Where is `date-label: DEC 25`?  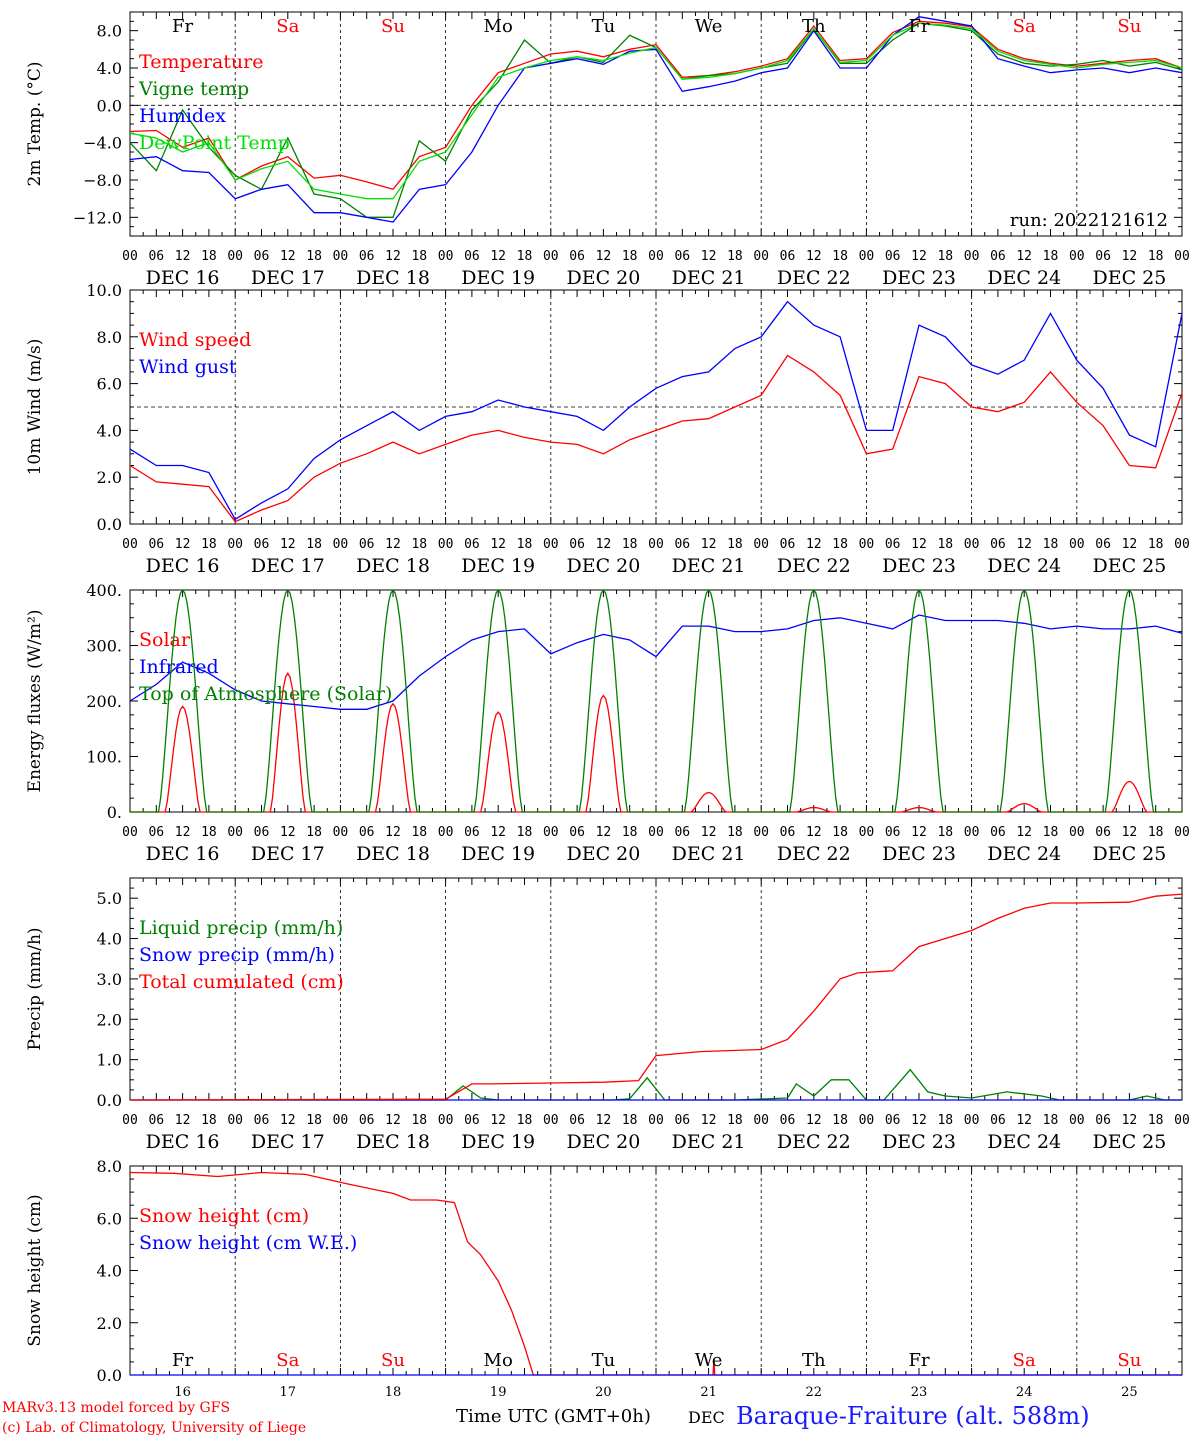
date-label: DEC 25 is located at coordinates (1129, 1142).